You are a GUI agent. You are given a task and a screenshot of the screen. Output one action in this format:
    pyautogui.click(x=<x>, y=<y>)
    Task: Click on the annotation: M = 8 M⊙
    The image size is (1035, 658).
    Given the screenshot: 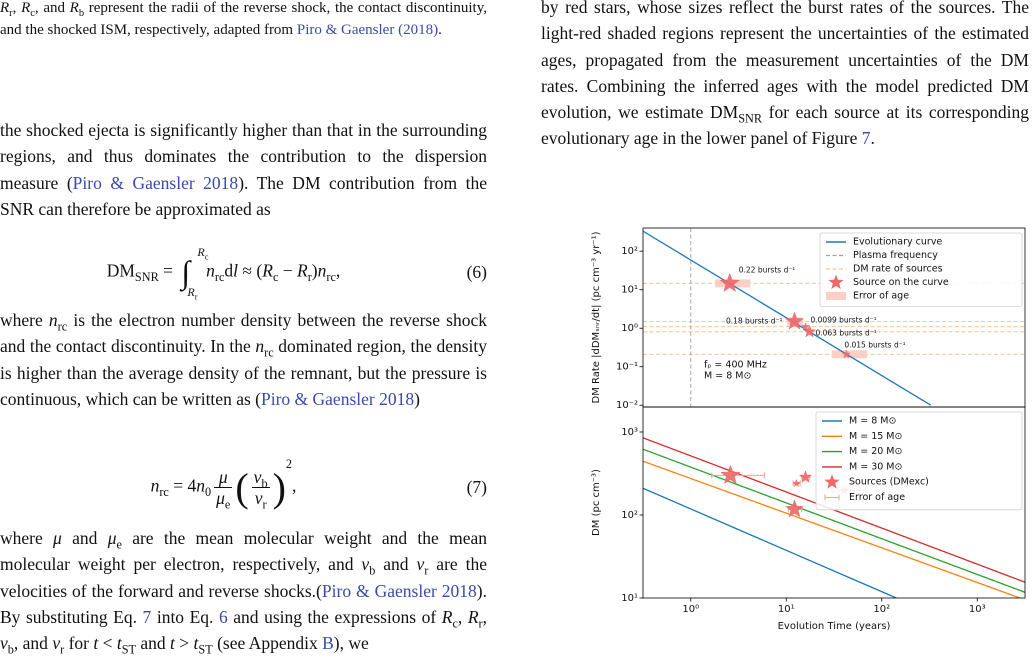 What is the action you would take?
    pyautogui.click(x=727, y=376)
    